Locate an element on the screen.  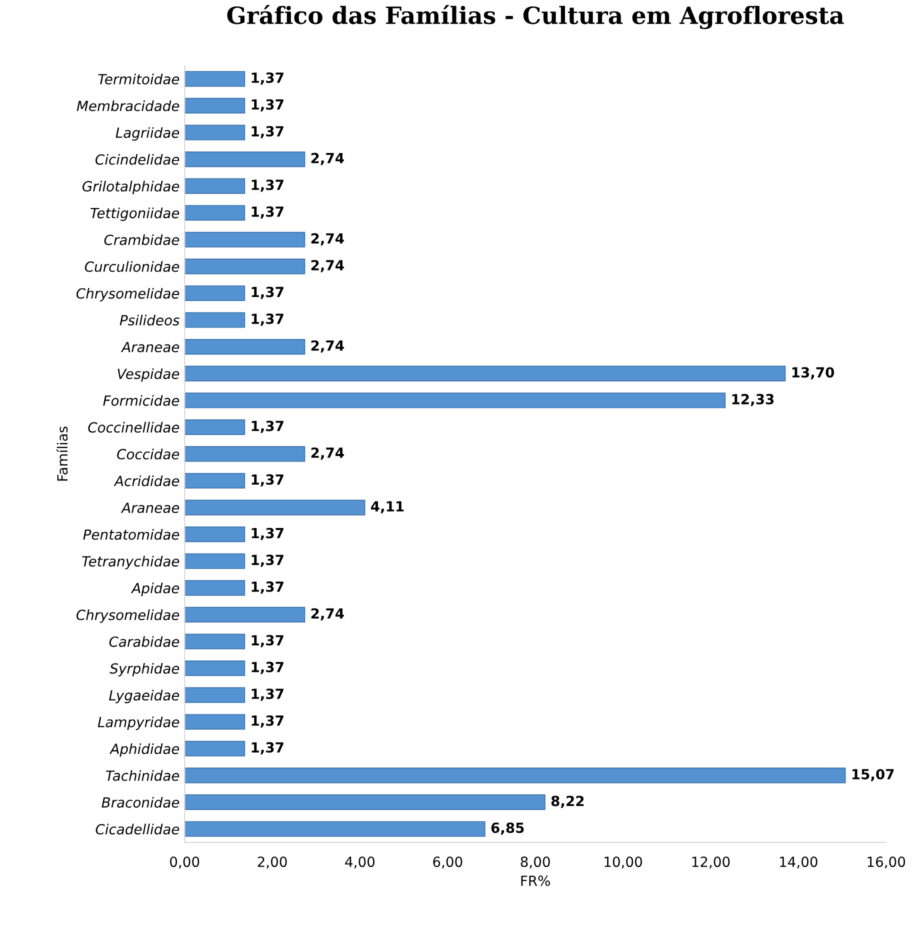
y-tick-label: Formicidae is located at coordinates (141, 400).